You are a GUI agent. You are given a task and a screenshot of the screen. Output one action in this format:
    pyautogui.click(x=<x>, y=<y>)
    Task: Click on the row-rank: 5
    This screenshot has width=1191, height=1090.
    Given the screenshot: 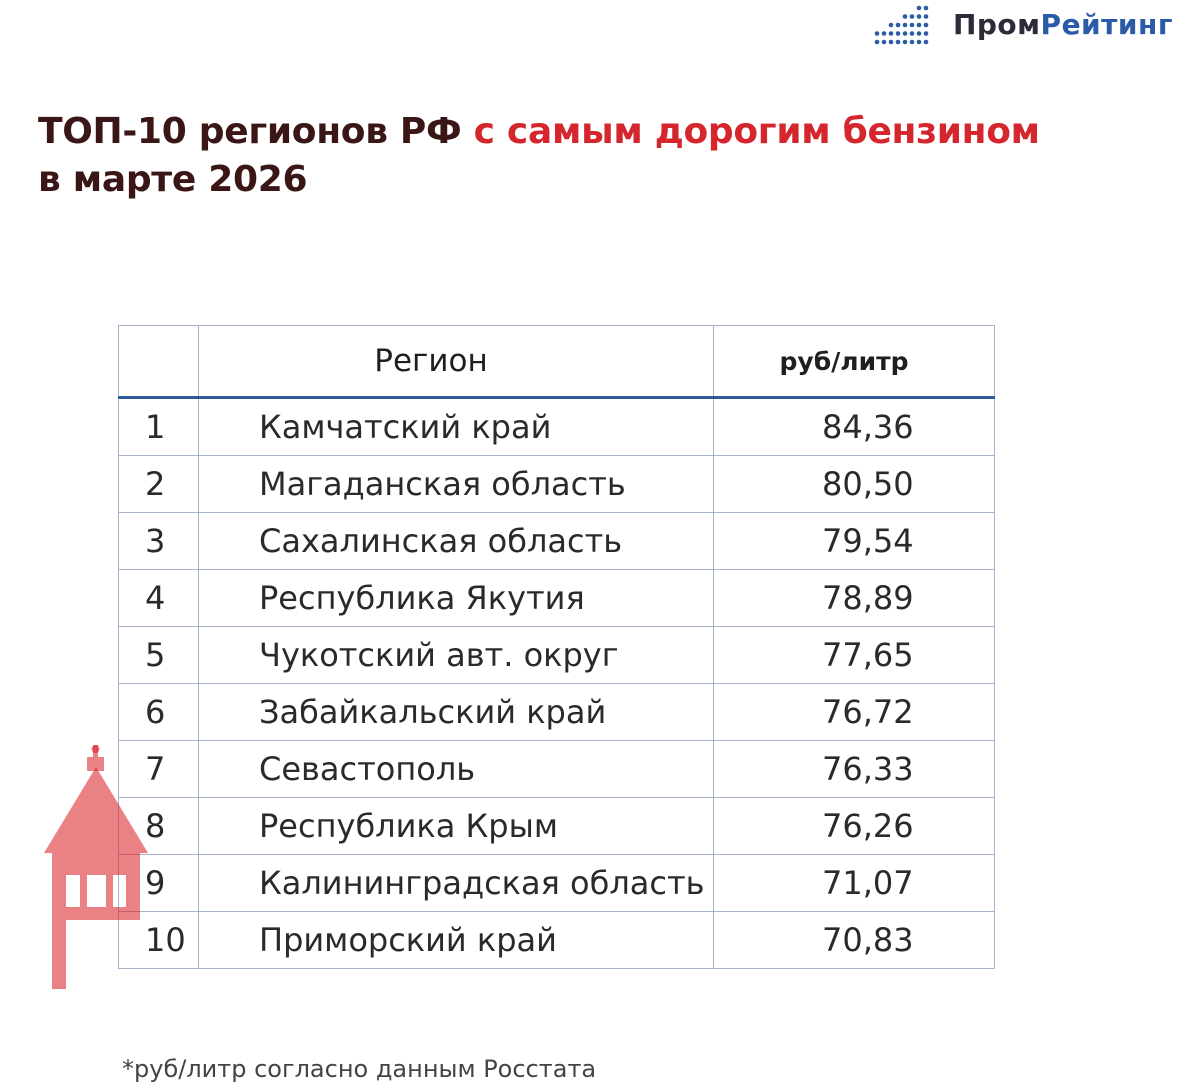 What is the action you would take?
    pyautogui.click(x=158, y=655)
    